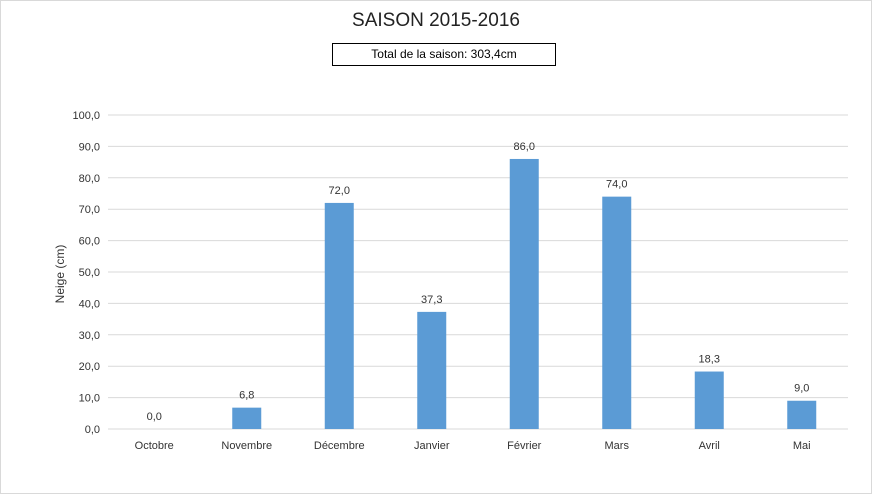  Describe the element at coordinates (616, 185) in the screenshot. I see `data-label: 74,0` at that location.